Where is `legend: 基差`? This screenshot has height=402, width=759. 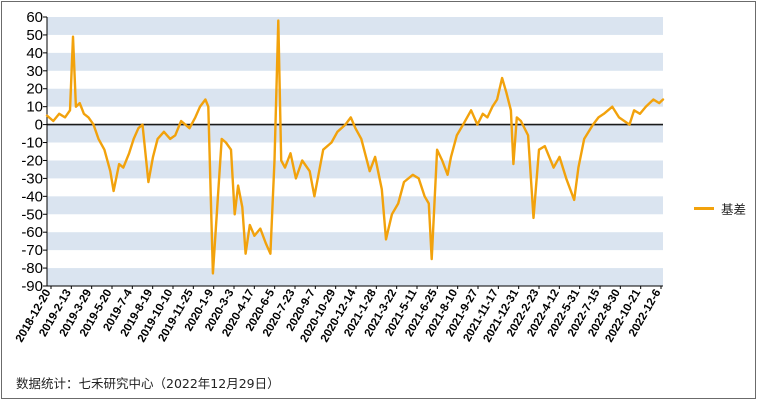
legend: 基差 is located at coordinates (720, 208).